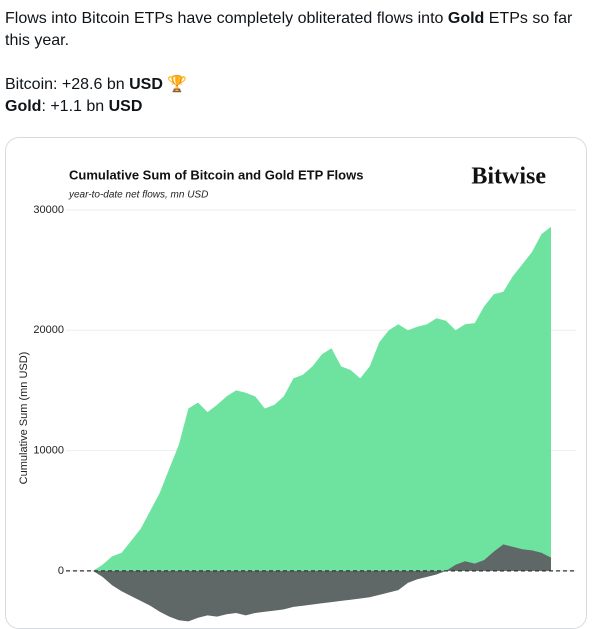  I want to click on y-tick-label: 30000, so click(48, 210).